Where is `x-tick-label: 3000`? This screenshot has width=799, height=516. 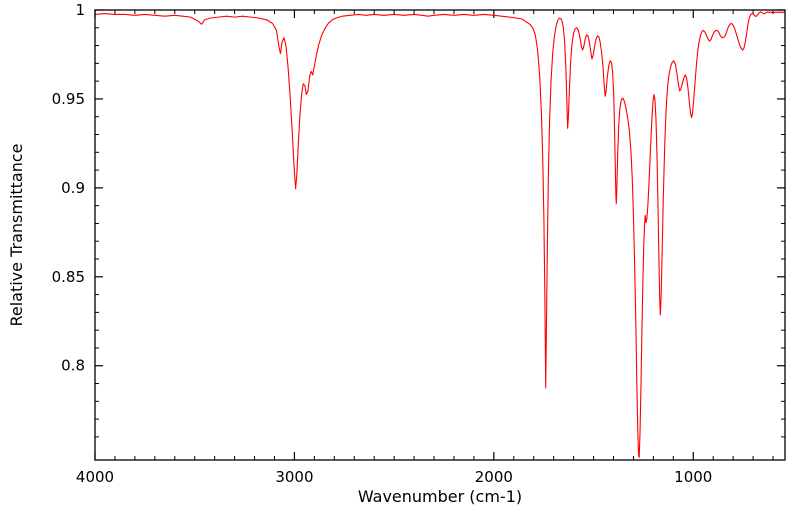
x-tick-label: 3000 is located at coordinates (294, 477).